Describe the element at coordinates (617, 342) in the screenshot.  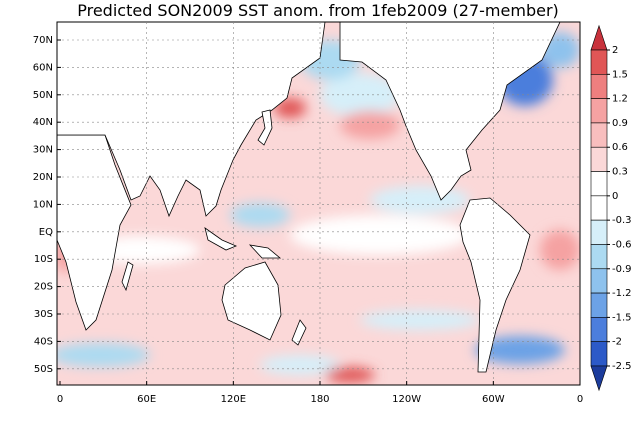
I see `colorbar-label: -2` at that location.